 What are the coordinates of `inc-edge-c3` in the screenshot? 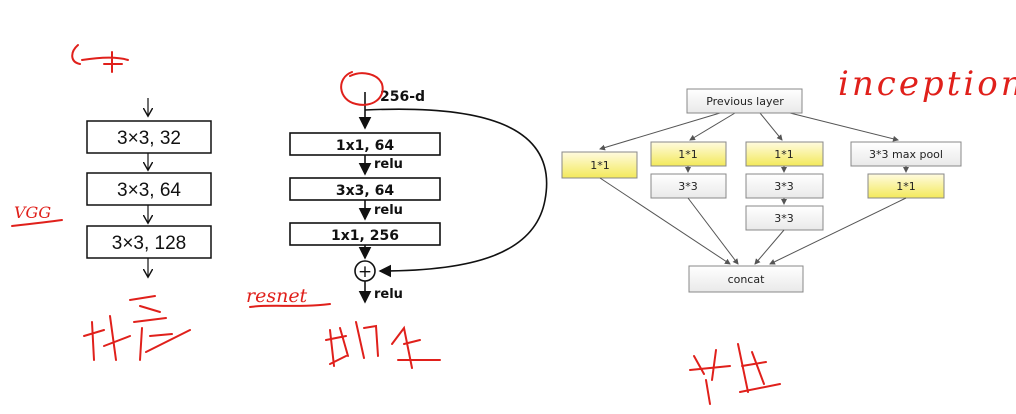 It's located at (769, 247).